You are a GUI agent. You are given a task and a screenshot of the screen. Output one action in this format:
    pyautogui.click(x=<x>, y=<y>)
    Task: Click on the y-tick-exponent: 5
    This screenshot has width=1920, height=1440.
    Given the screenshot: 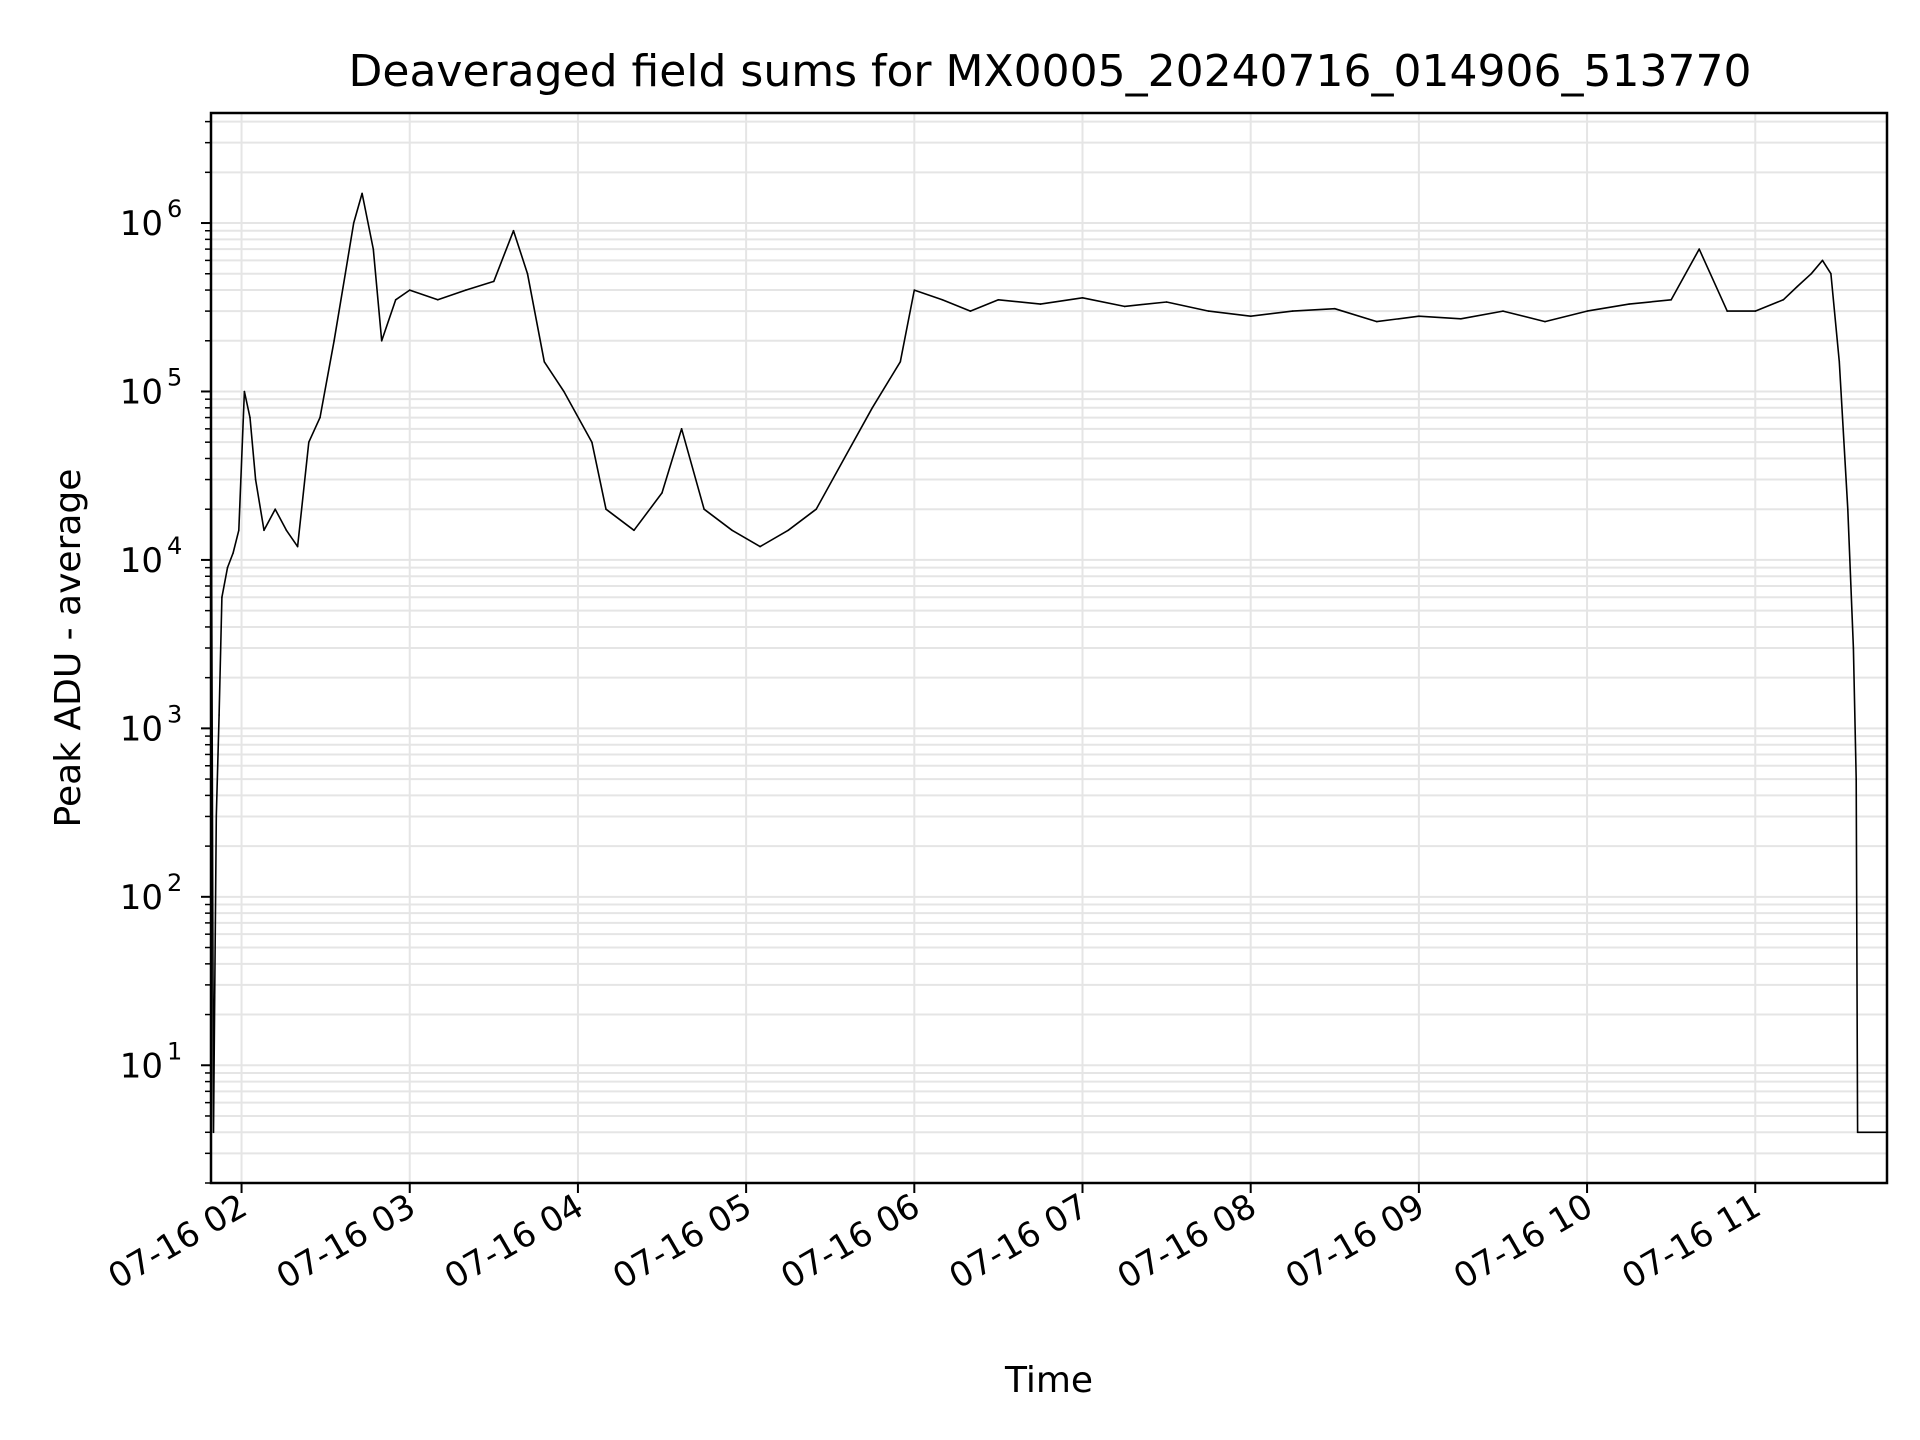 What is the action you would take?
    pyautogui.click(x=174, y=377)
    